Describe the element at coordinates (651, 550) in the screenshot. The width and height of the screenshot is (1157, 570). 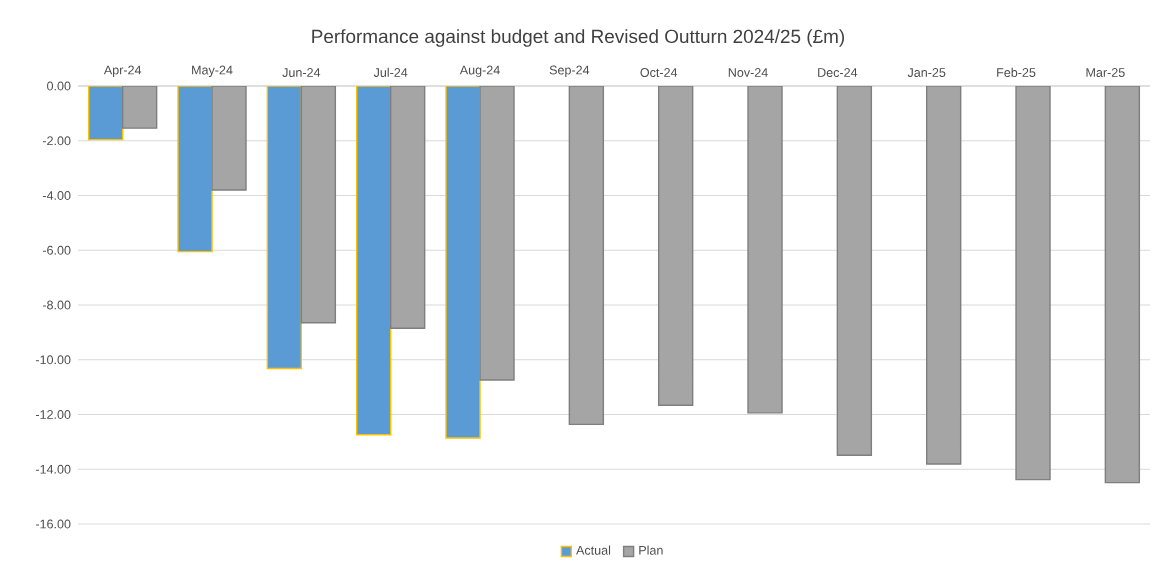
I see `legend-label: Plan` at that location.